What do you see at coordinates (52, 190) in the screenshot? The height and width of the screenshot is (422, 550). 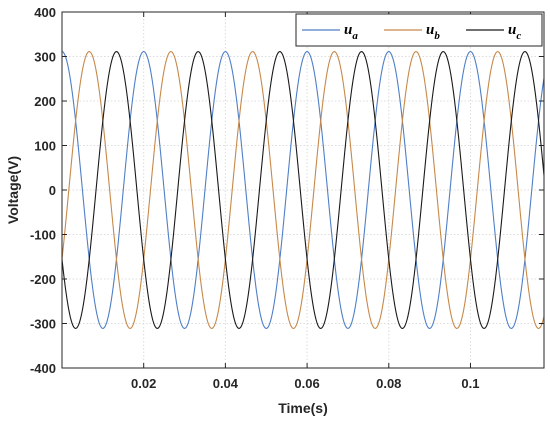 I see `y-tick-label: 0` at bounding box center [52, 190].